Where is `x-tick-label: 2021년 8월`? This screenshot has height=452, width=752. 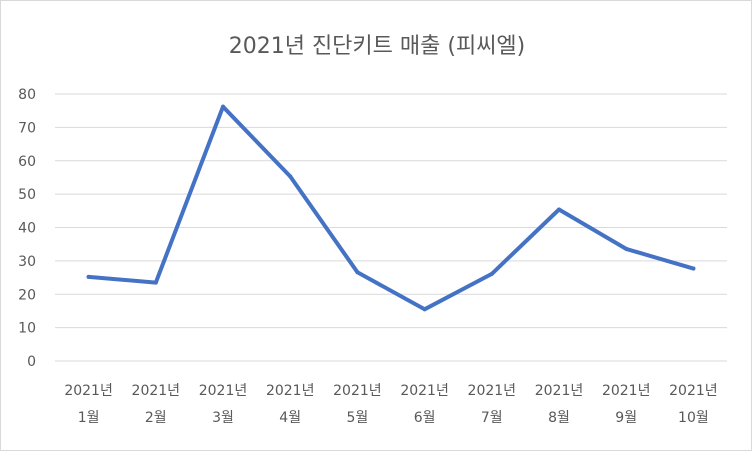
x-tick-label: 2021년 8월 is located at coordinates (559, 404).